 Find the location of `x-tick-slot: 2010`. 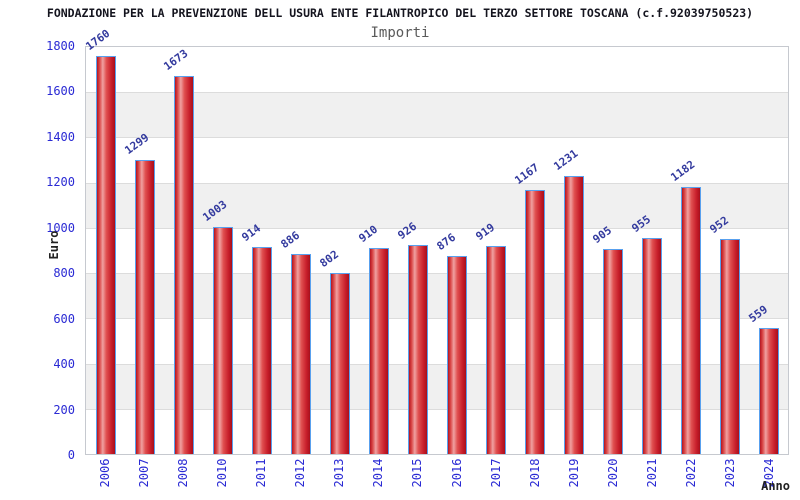

x-tick-slot: 2010 is located at coordinates (221, 478).